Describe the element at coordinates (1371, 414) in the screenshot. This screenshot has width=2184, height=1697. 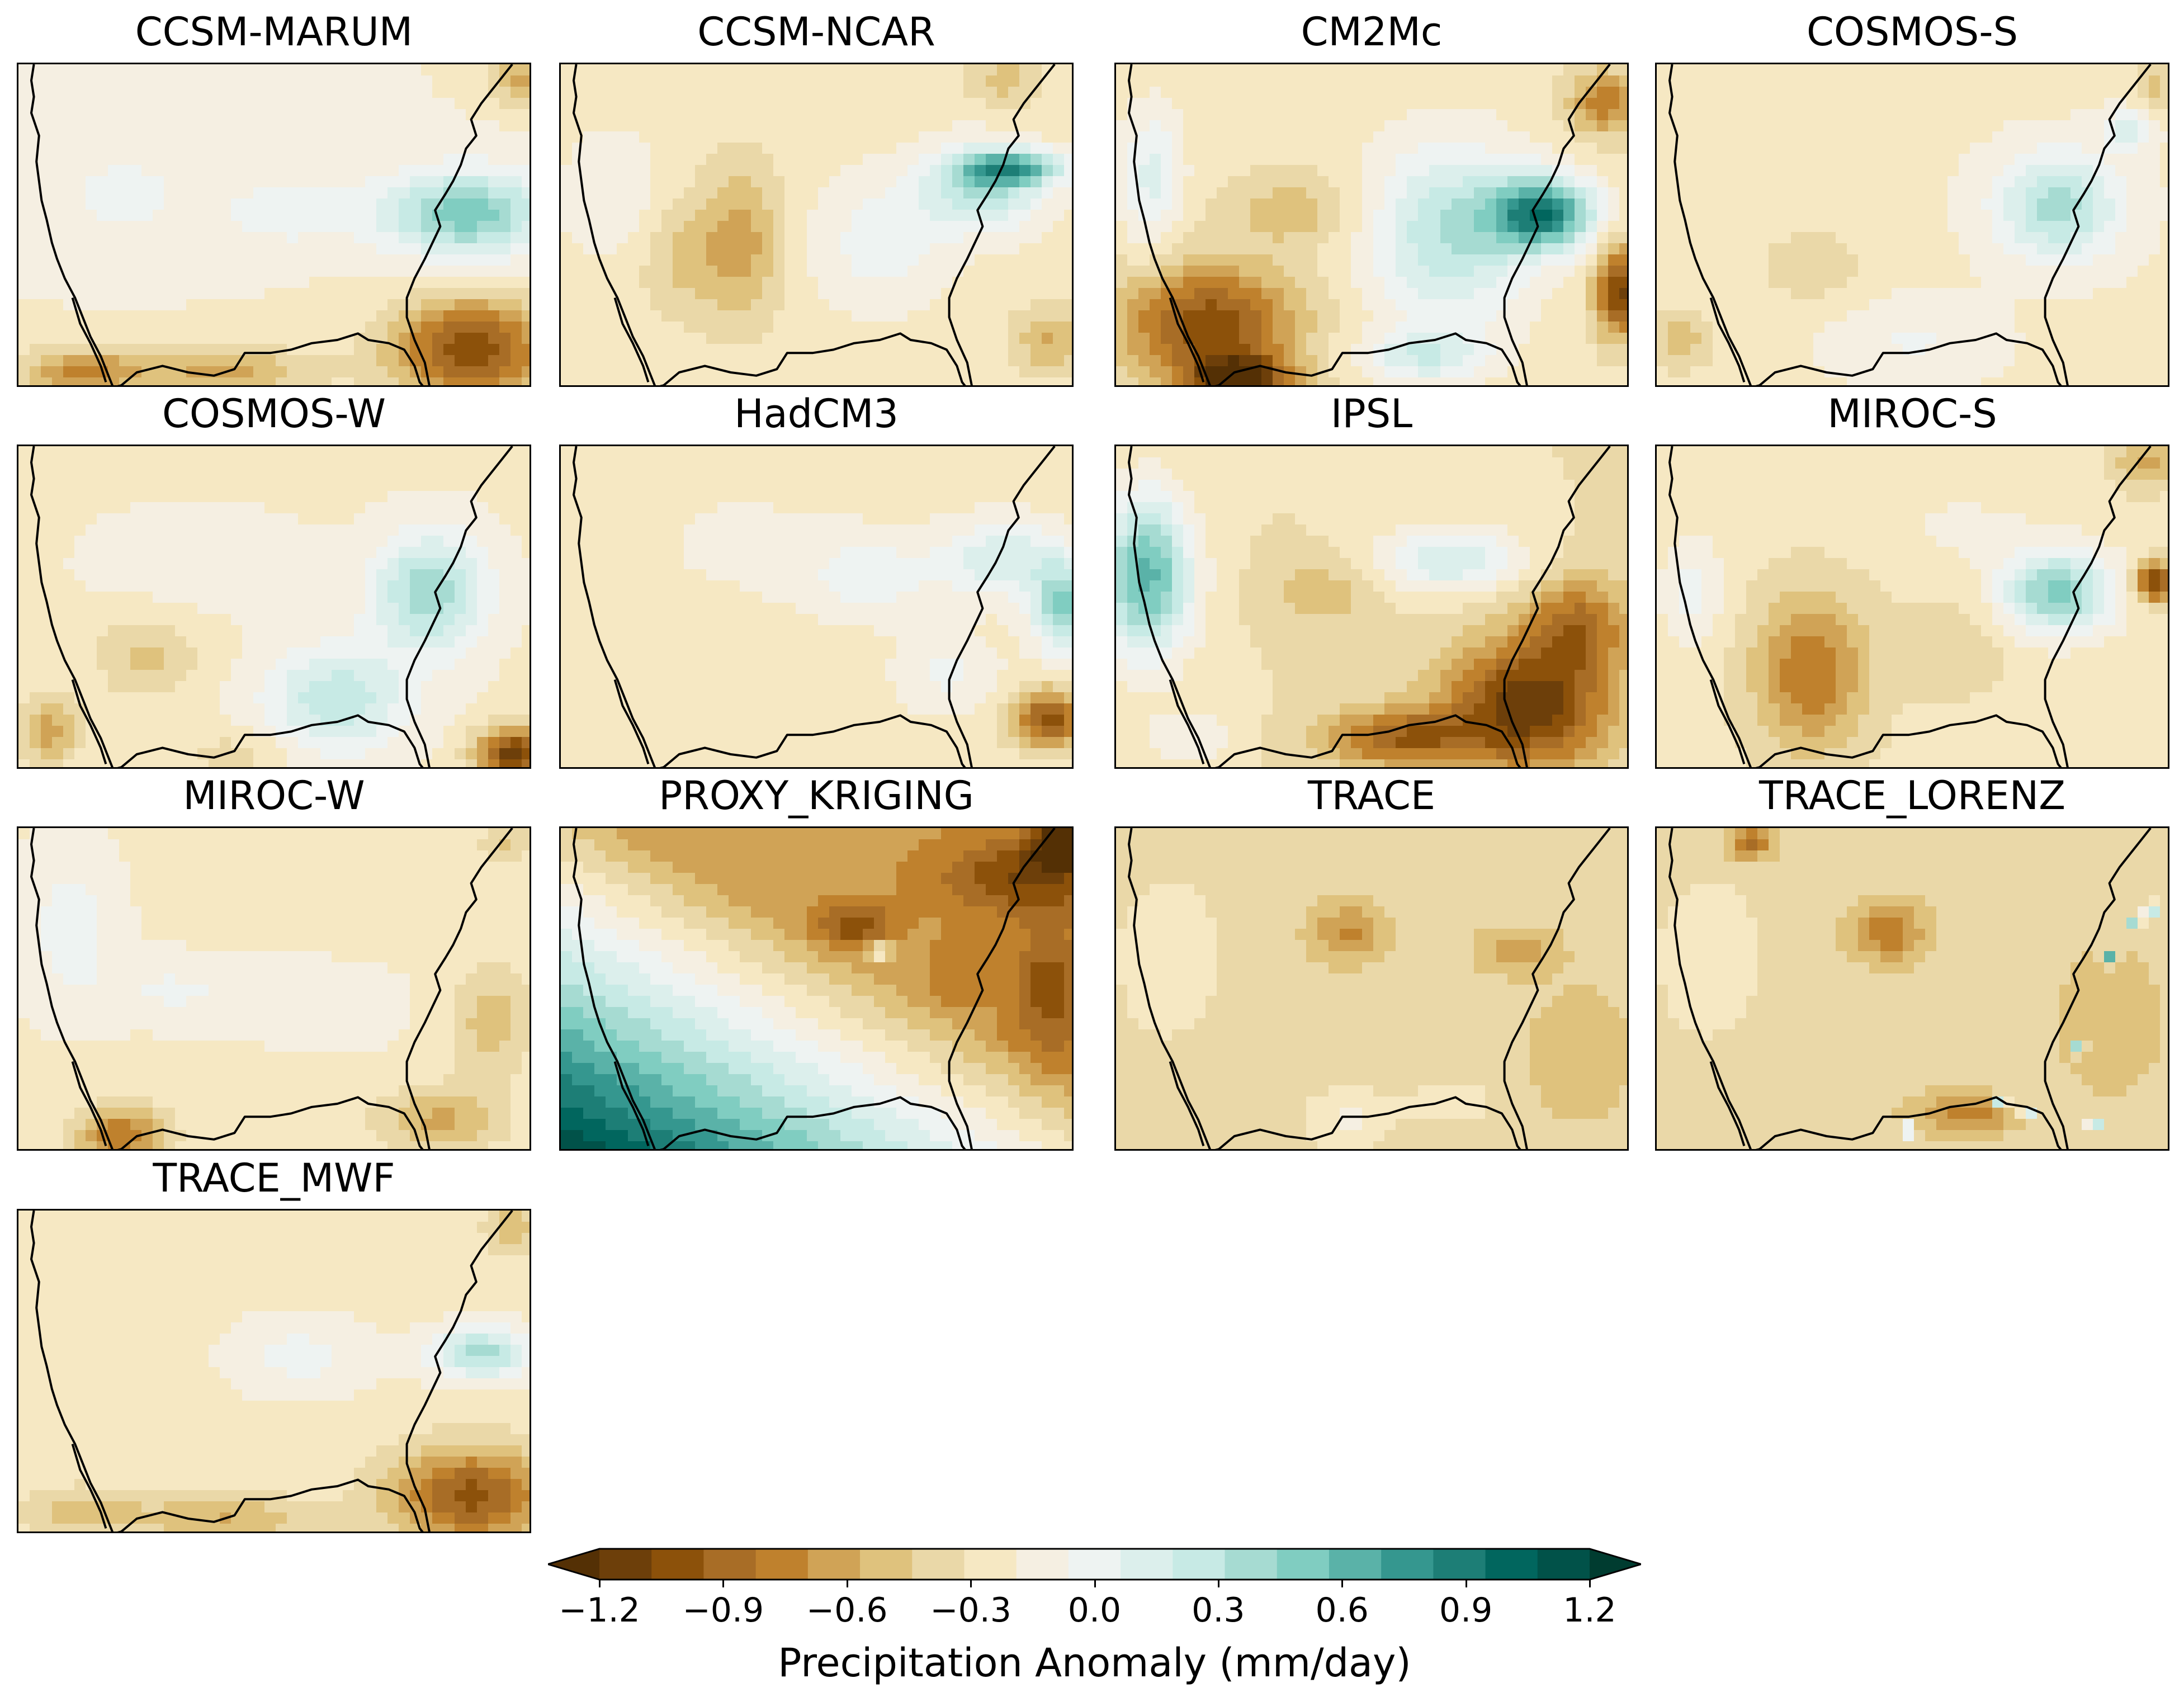
I see `panel-title: IPSL` at that location.